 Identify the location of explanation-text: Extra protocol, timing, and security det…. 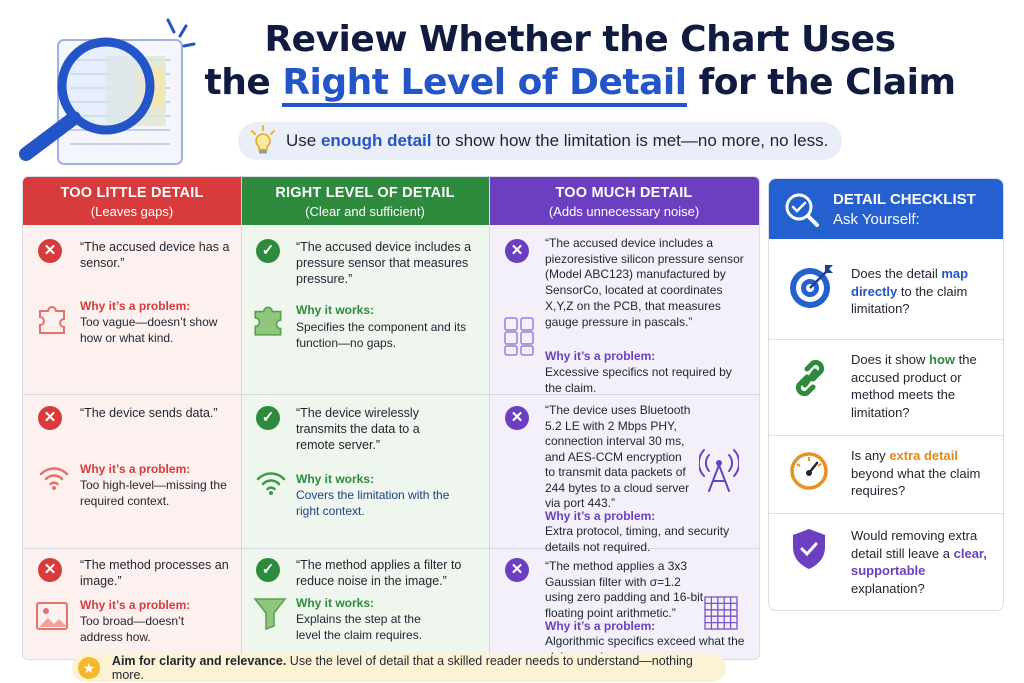
(637, 539).